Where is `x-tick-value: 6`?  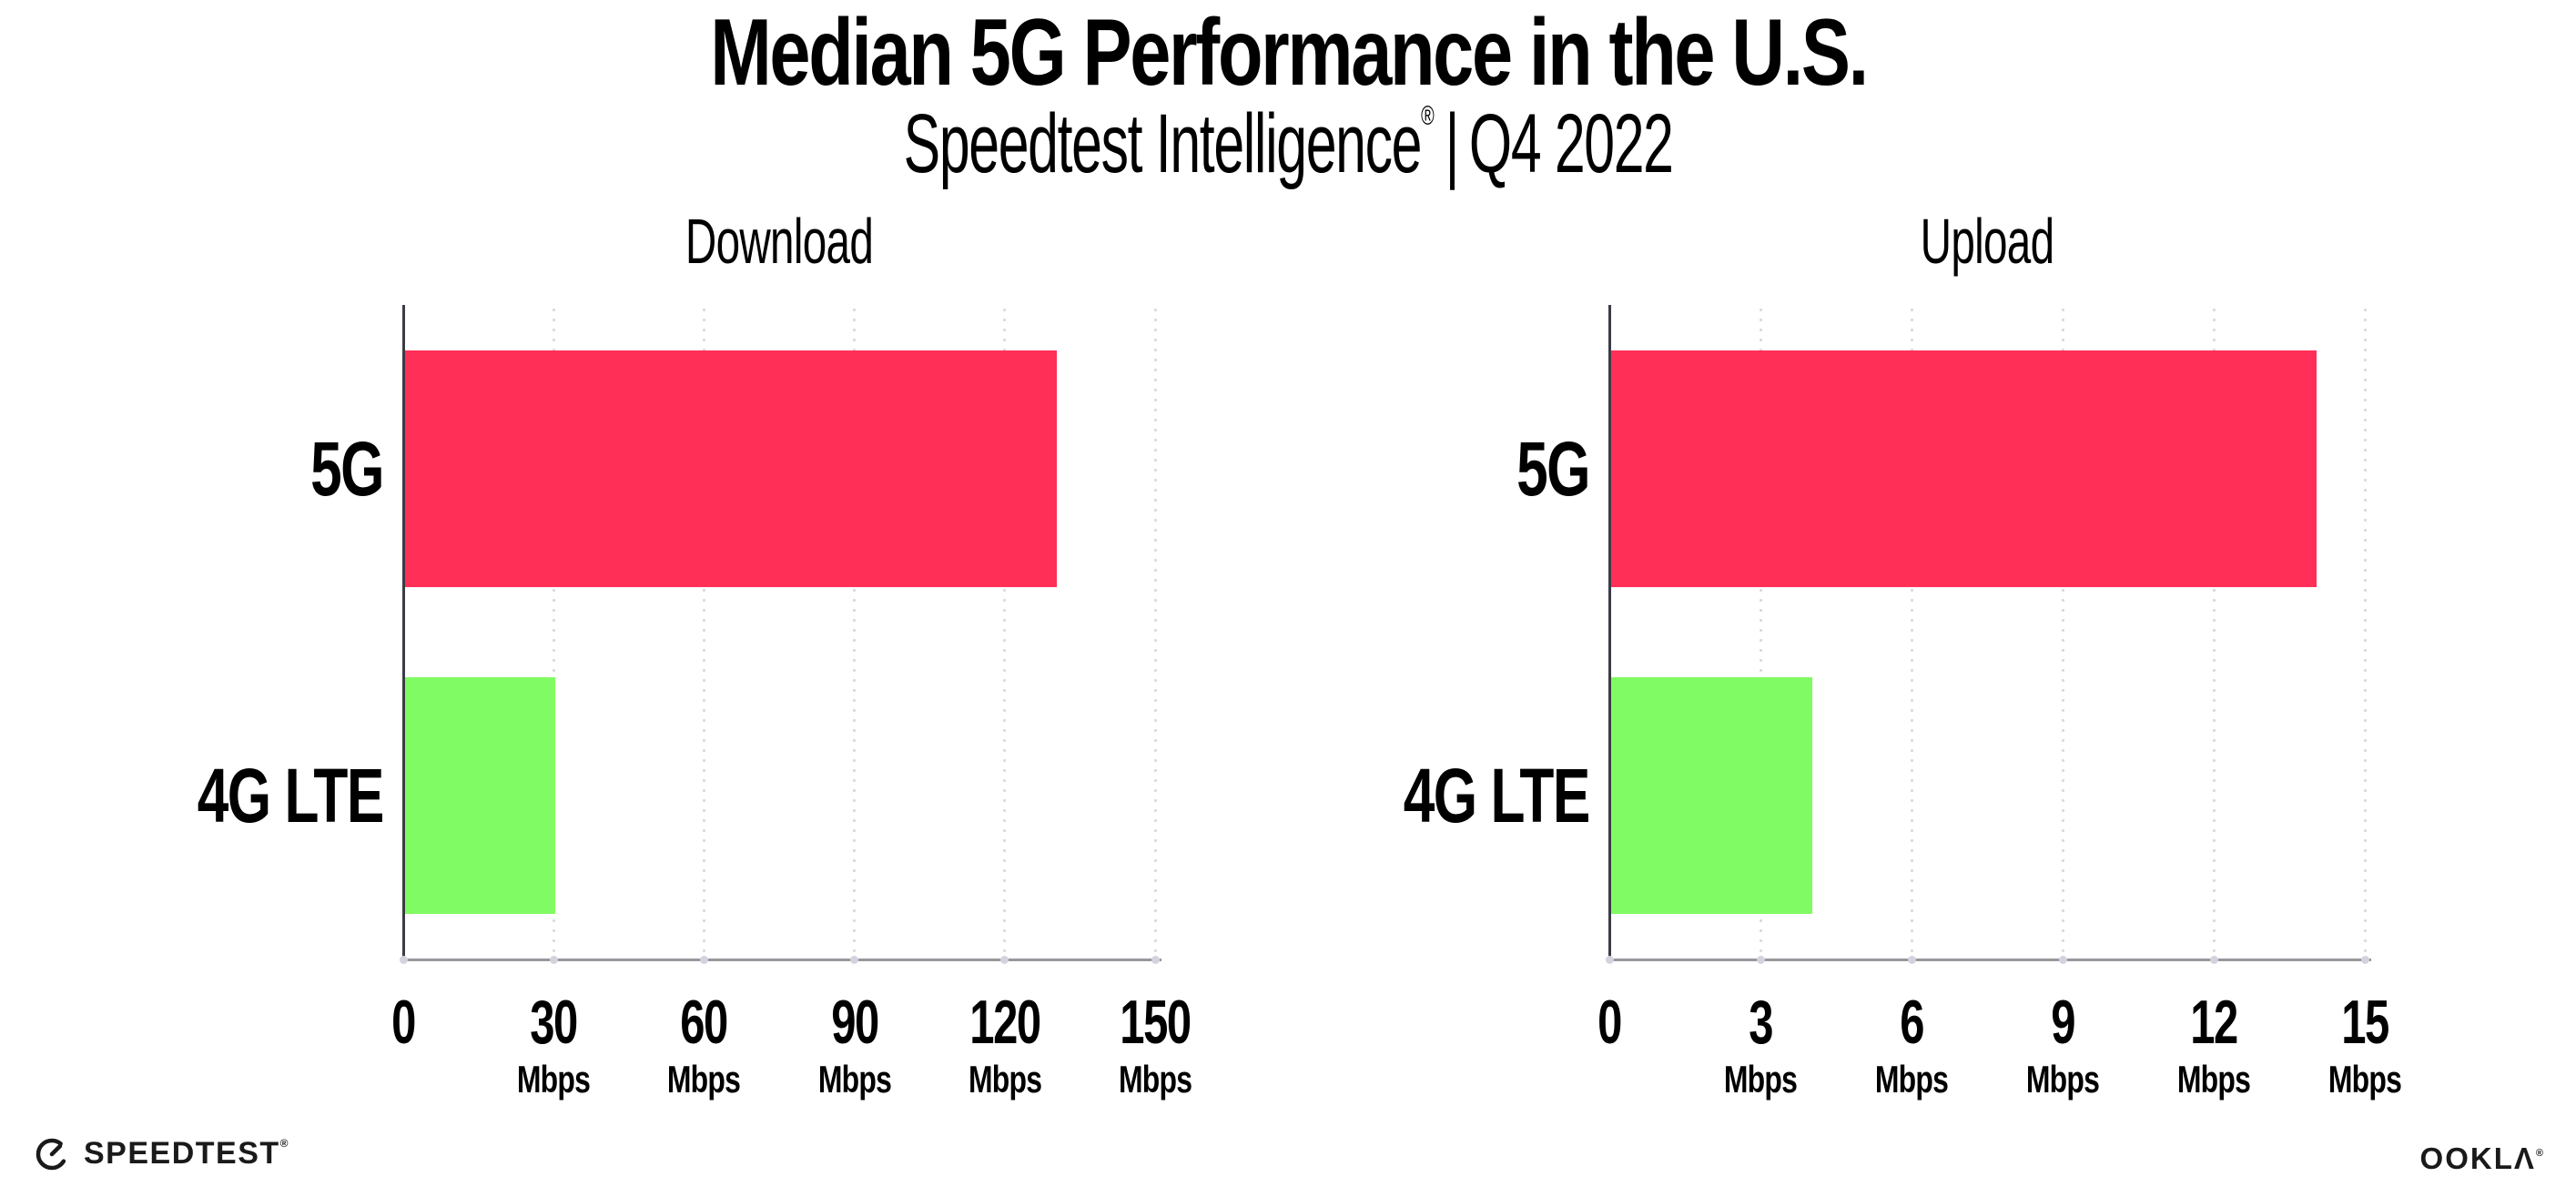
x-tick-value: 6 is located at coordinates (1911, 1022).